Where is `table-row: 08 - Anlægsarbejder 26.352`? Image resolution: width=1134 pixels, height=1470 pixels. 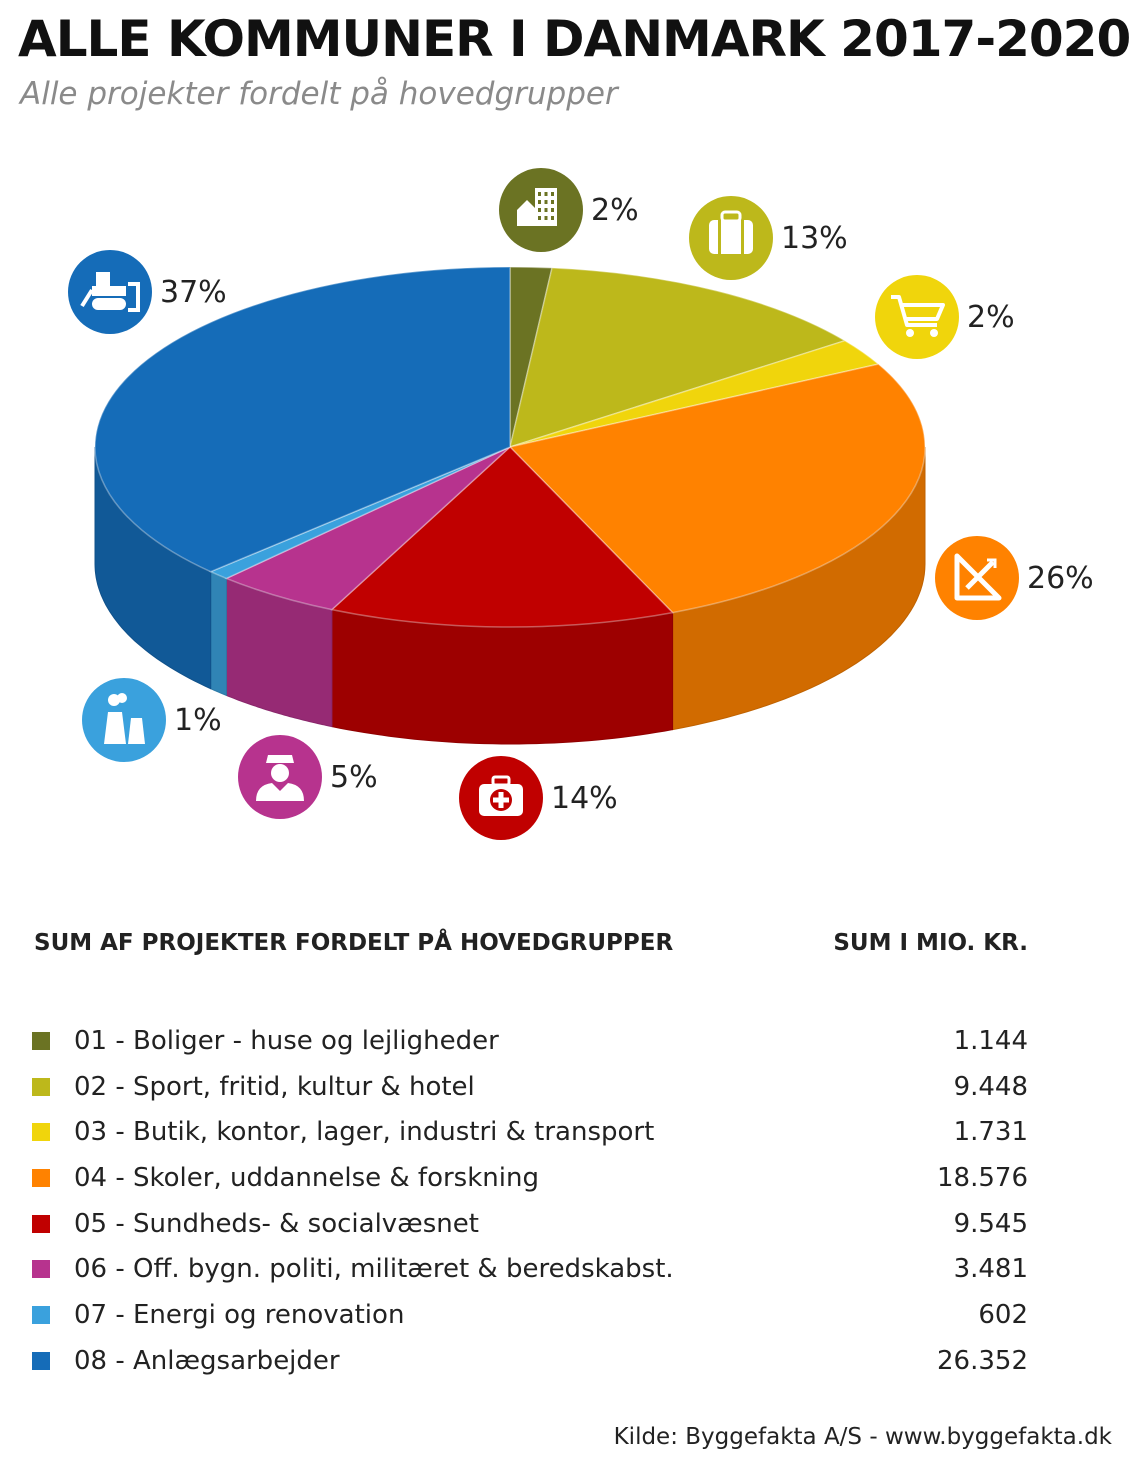 table-row: 08 - Anlægsarbejder 26.352 is located at coordinates (530, 1361).